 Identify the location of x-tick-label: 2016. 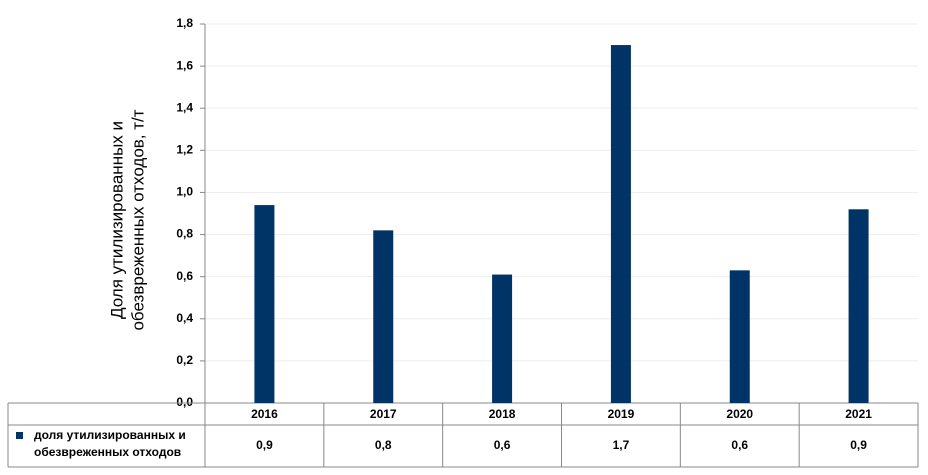
(264, 414).